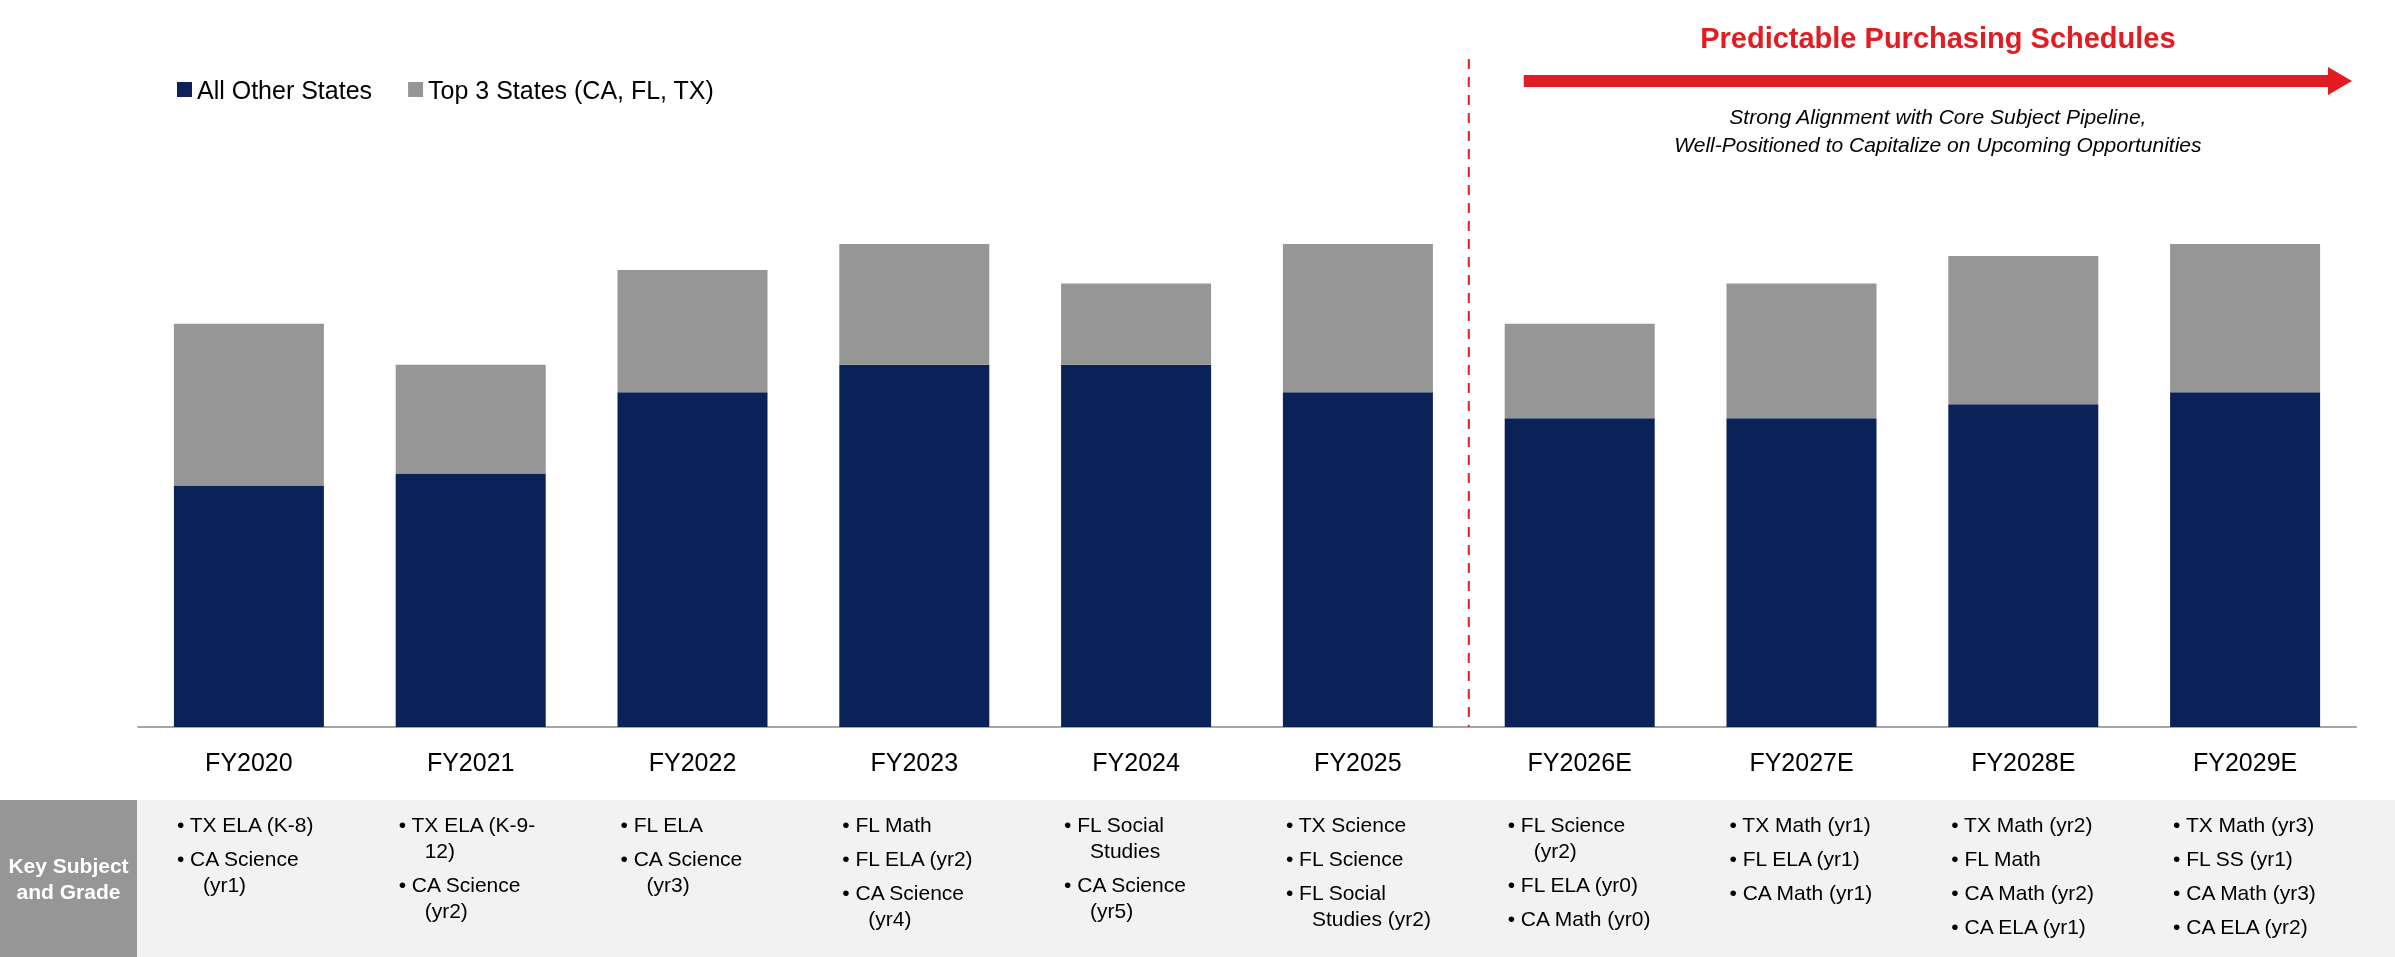 The height and width of the screenshot is (957, 2395). I want to click on x-tick-label: FY2024, so click(1136, 761).